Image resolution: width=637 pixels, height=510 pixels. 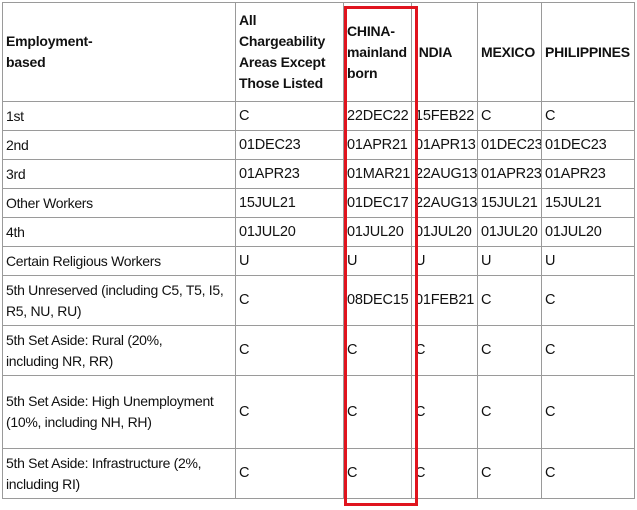 What do you see at coordinates (119, 203) in the screenshot?
I see `category-cell: Other Workers` at bounding box center [119, 203].